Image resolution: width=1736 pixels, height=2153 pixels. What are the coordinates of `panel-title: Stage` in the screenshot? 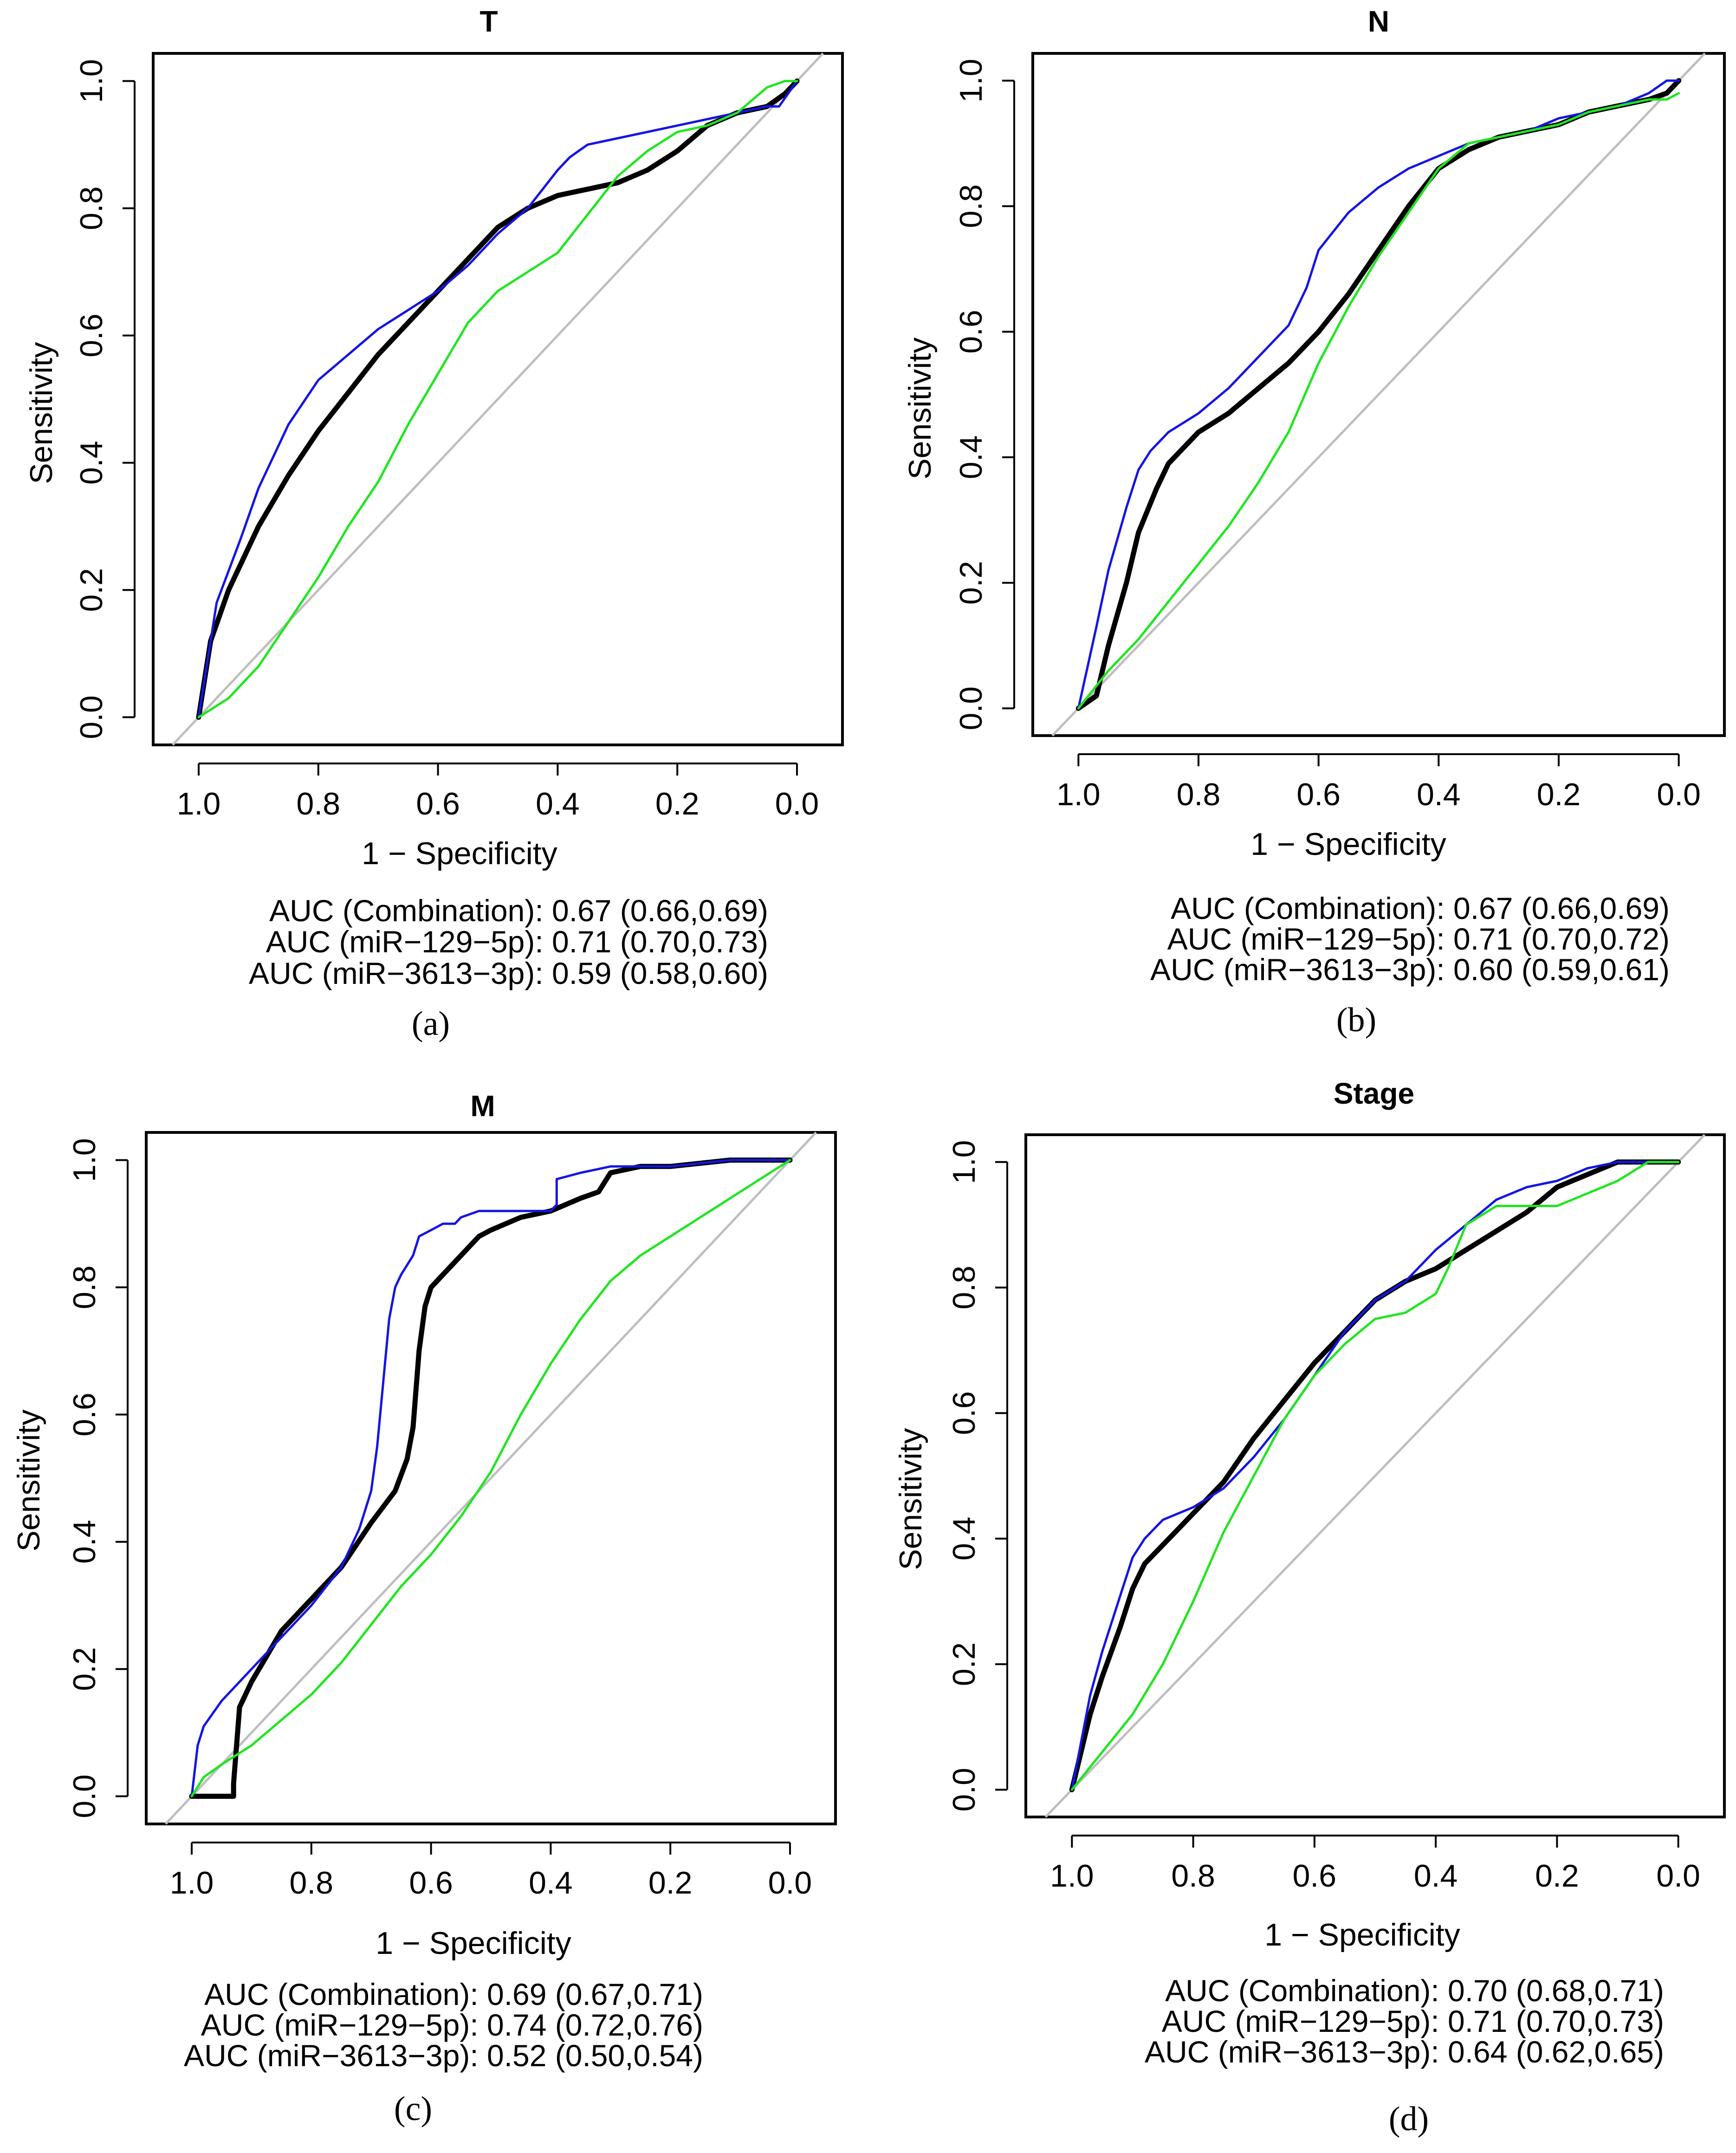 It's located at (1374, 1093).